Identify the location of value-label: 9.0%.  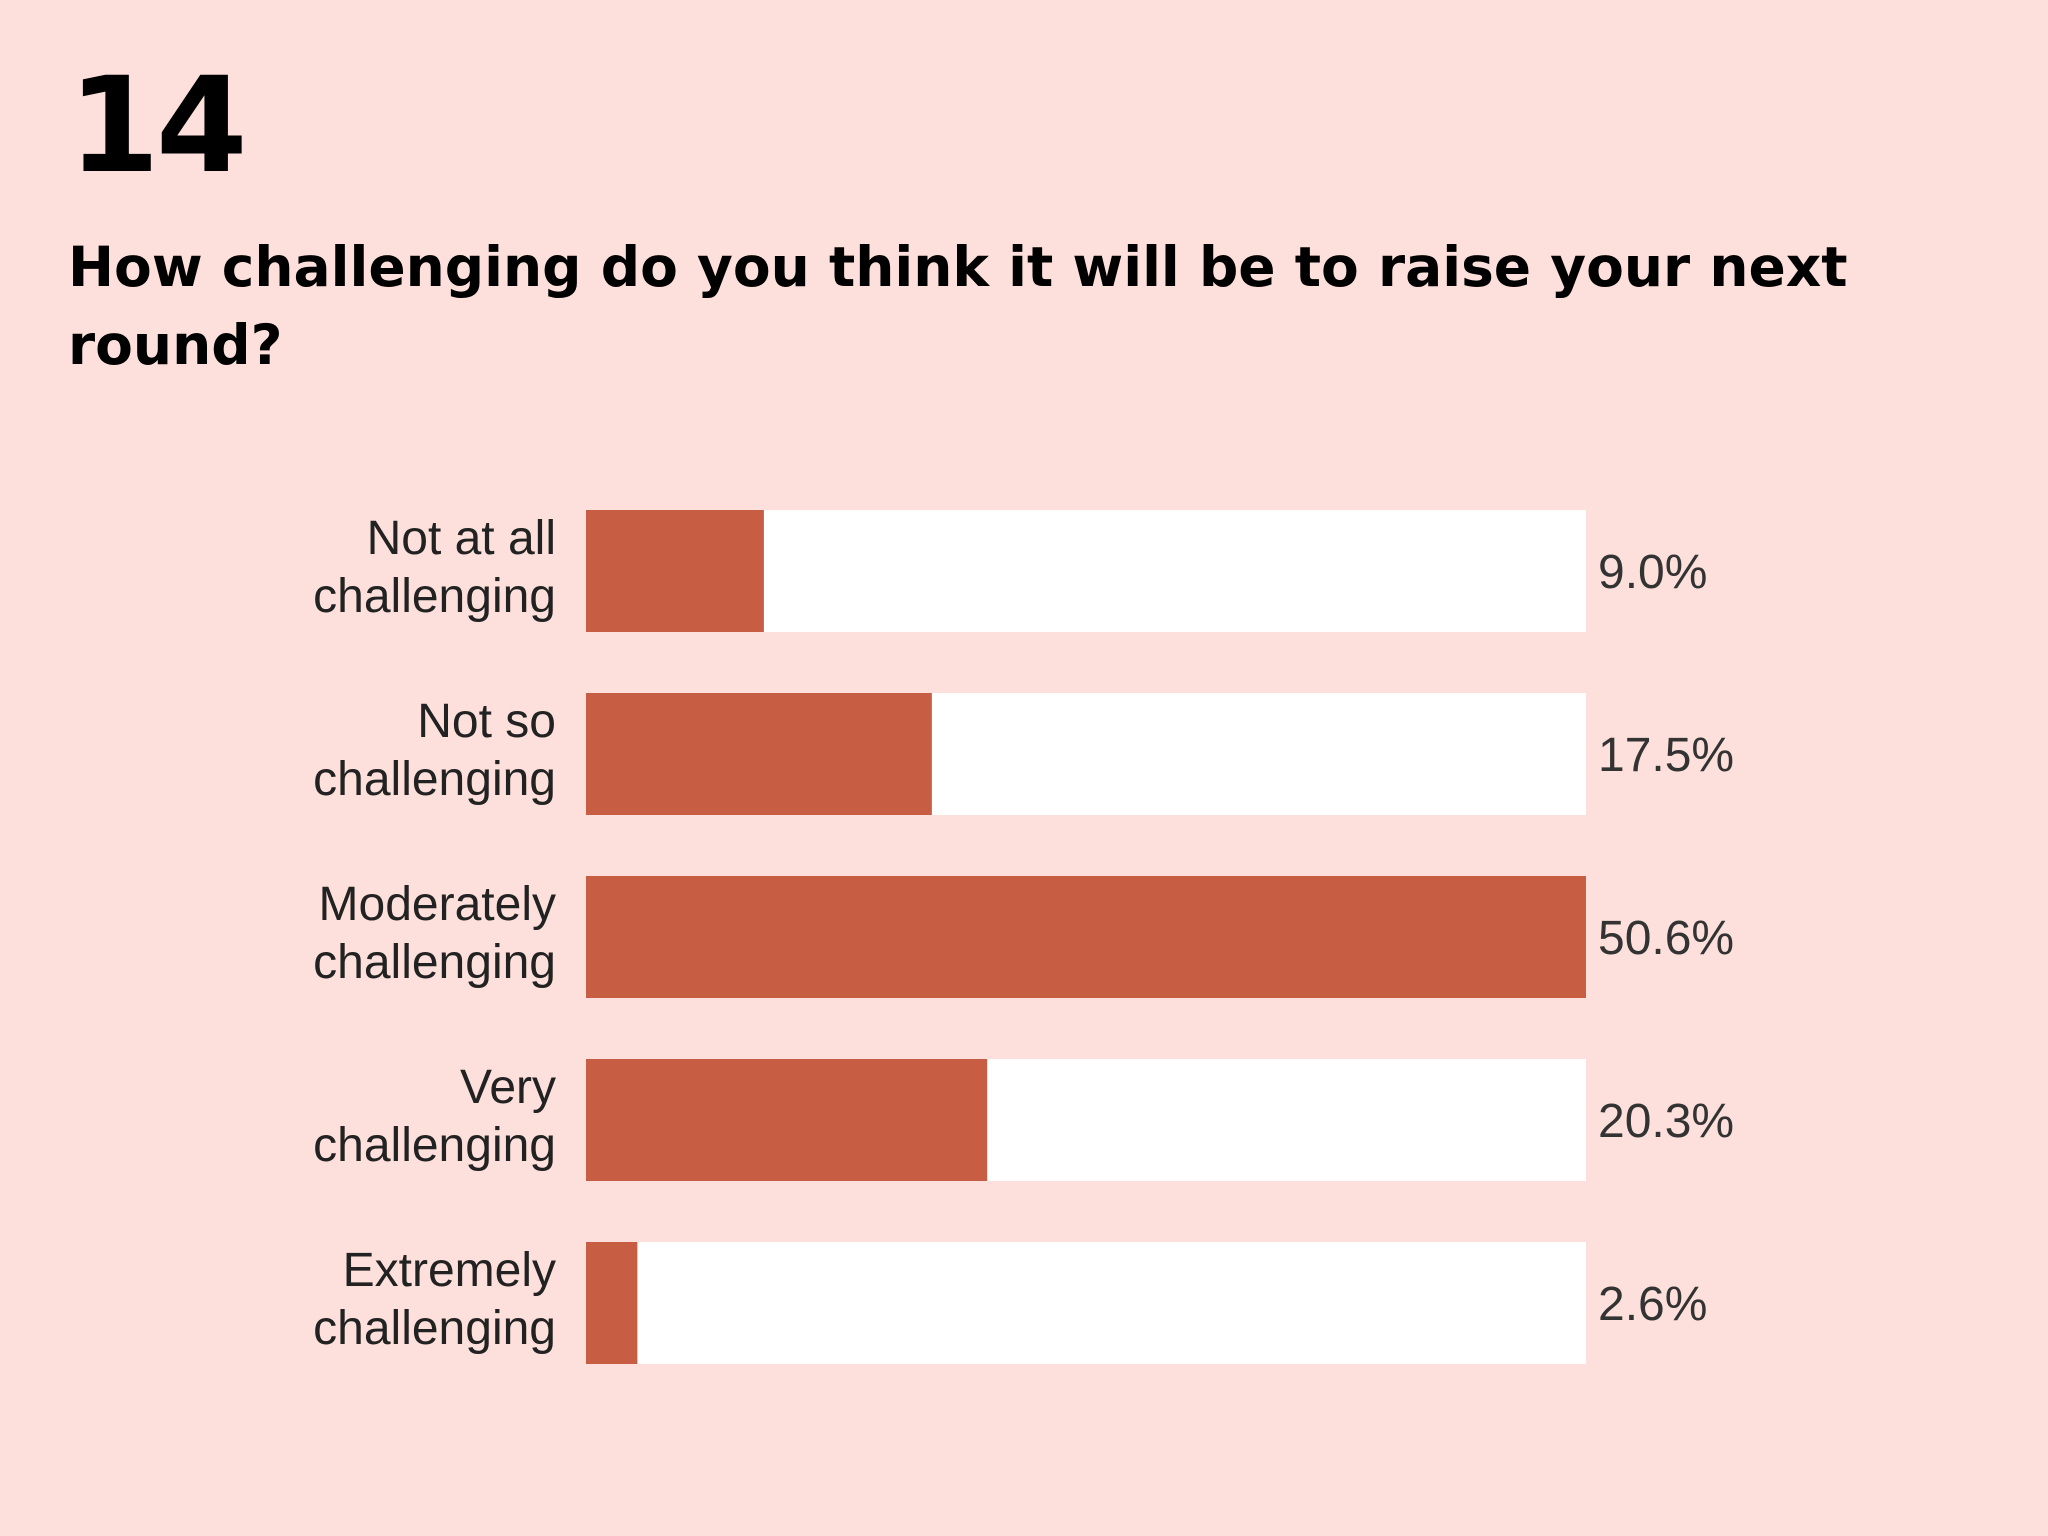
(1652, 572).